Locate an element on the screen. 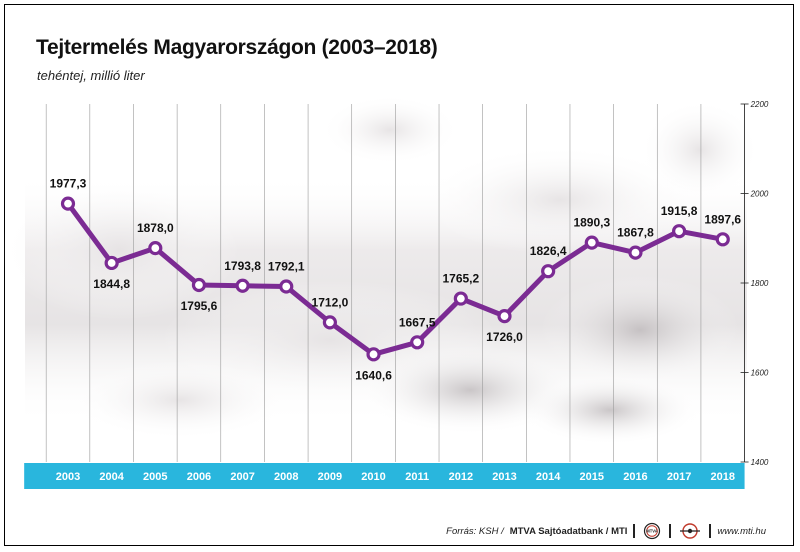 This screenshot has width=800, height=552. x-tick-label: 2010 is located at coordinates (373, 477).